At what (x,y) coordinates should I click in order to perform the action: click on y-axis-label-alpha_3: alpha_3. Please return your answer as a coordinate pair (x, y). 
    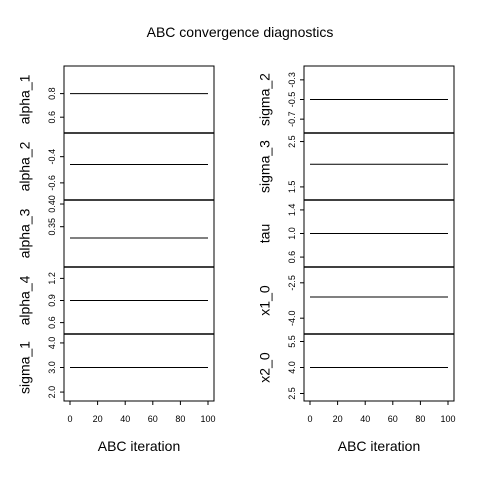
    Looking at the image, I should click on (25, 233).